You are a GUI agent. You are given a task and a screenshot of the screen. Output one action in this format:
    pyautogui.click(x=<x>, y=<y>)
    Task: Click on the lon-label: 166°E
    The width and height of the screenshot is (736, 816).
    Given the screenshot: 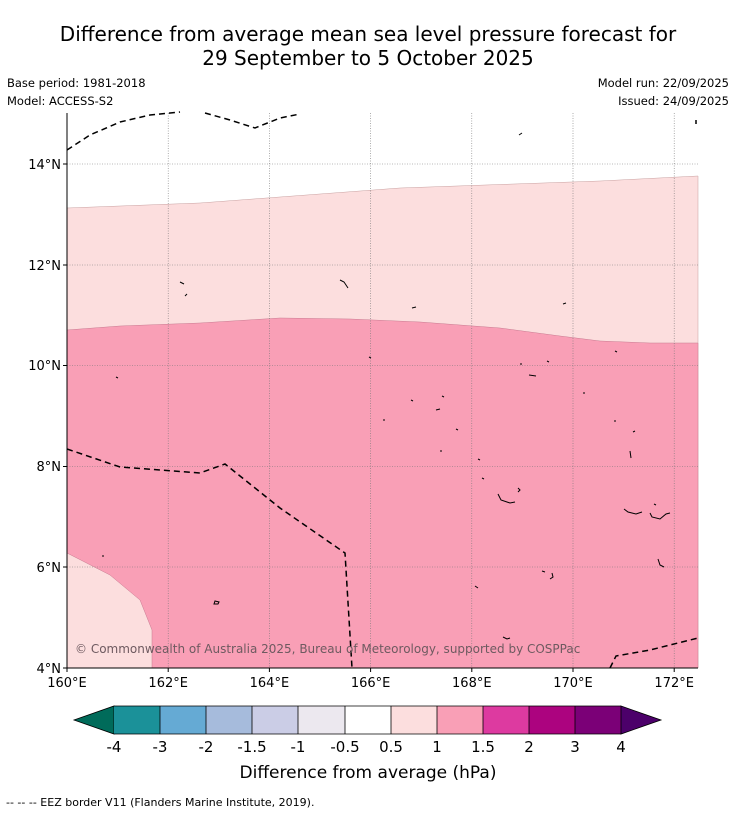 What is the action you would take?
    pyautogui.click(x=371, y=683)
    